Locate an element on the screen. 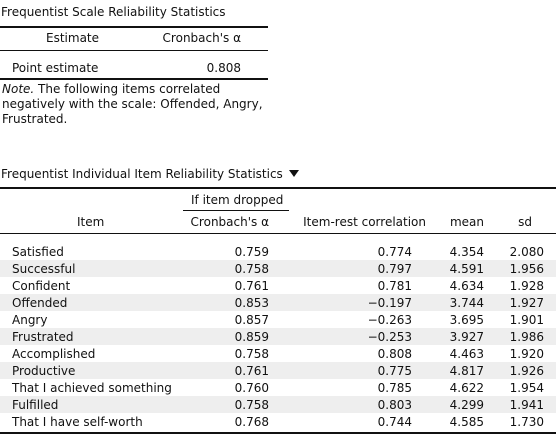 The width and height of the screenshot is (556, 445). item-sd: 1.954 is located at coordinates (526, 388).